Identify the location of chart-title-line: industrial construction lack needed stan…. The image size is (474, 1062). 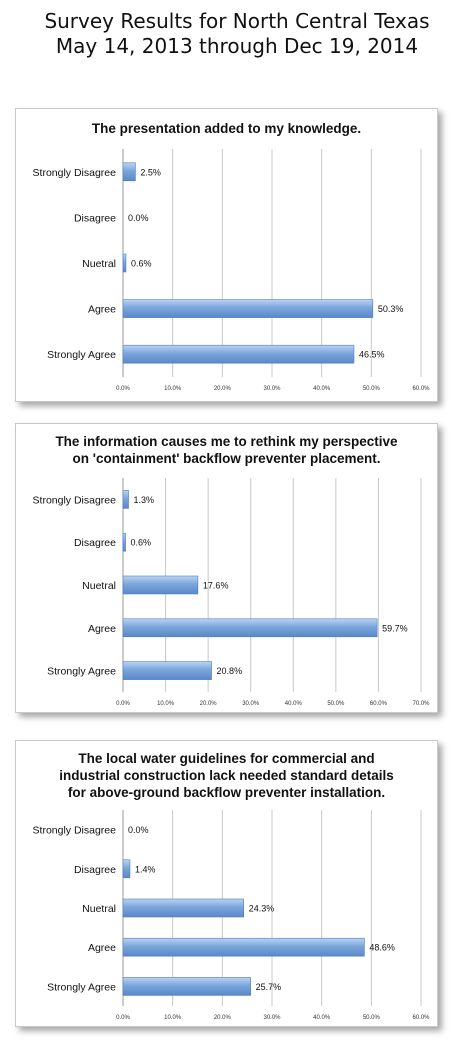
(226, 775).